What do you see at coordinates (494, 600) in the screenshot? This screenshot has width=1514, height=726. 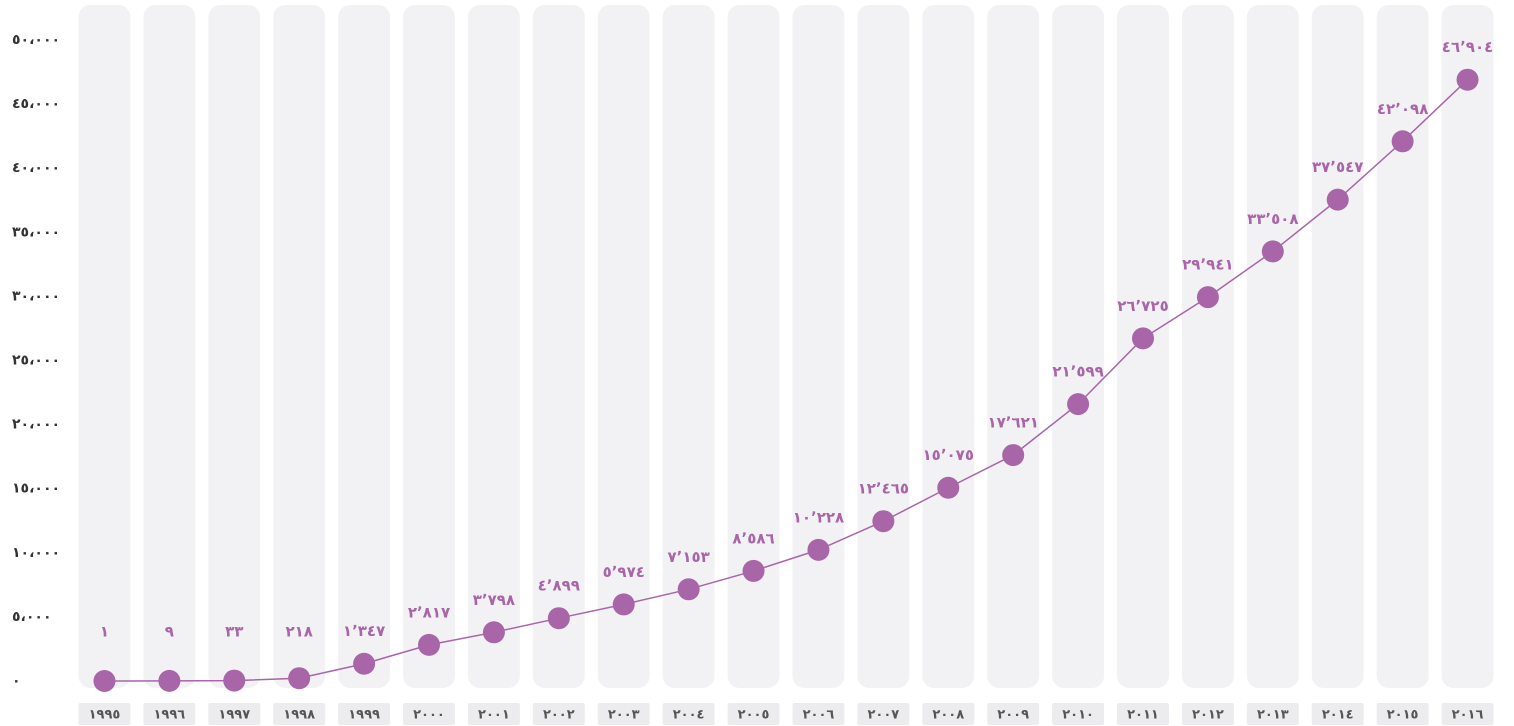 I see `data-label: ٣٬٧٩٨` at bounding box center [494, 600].